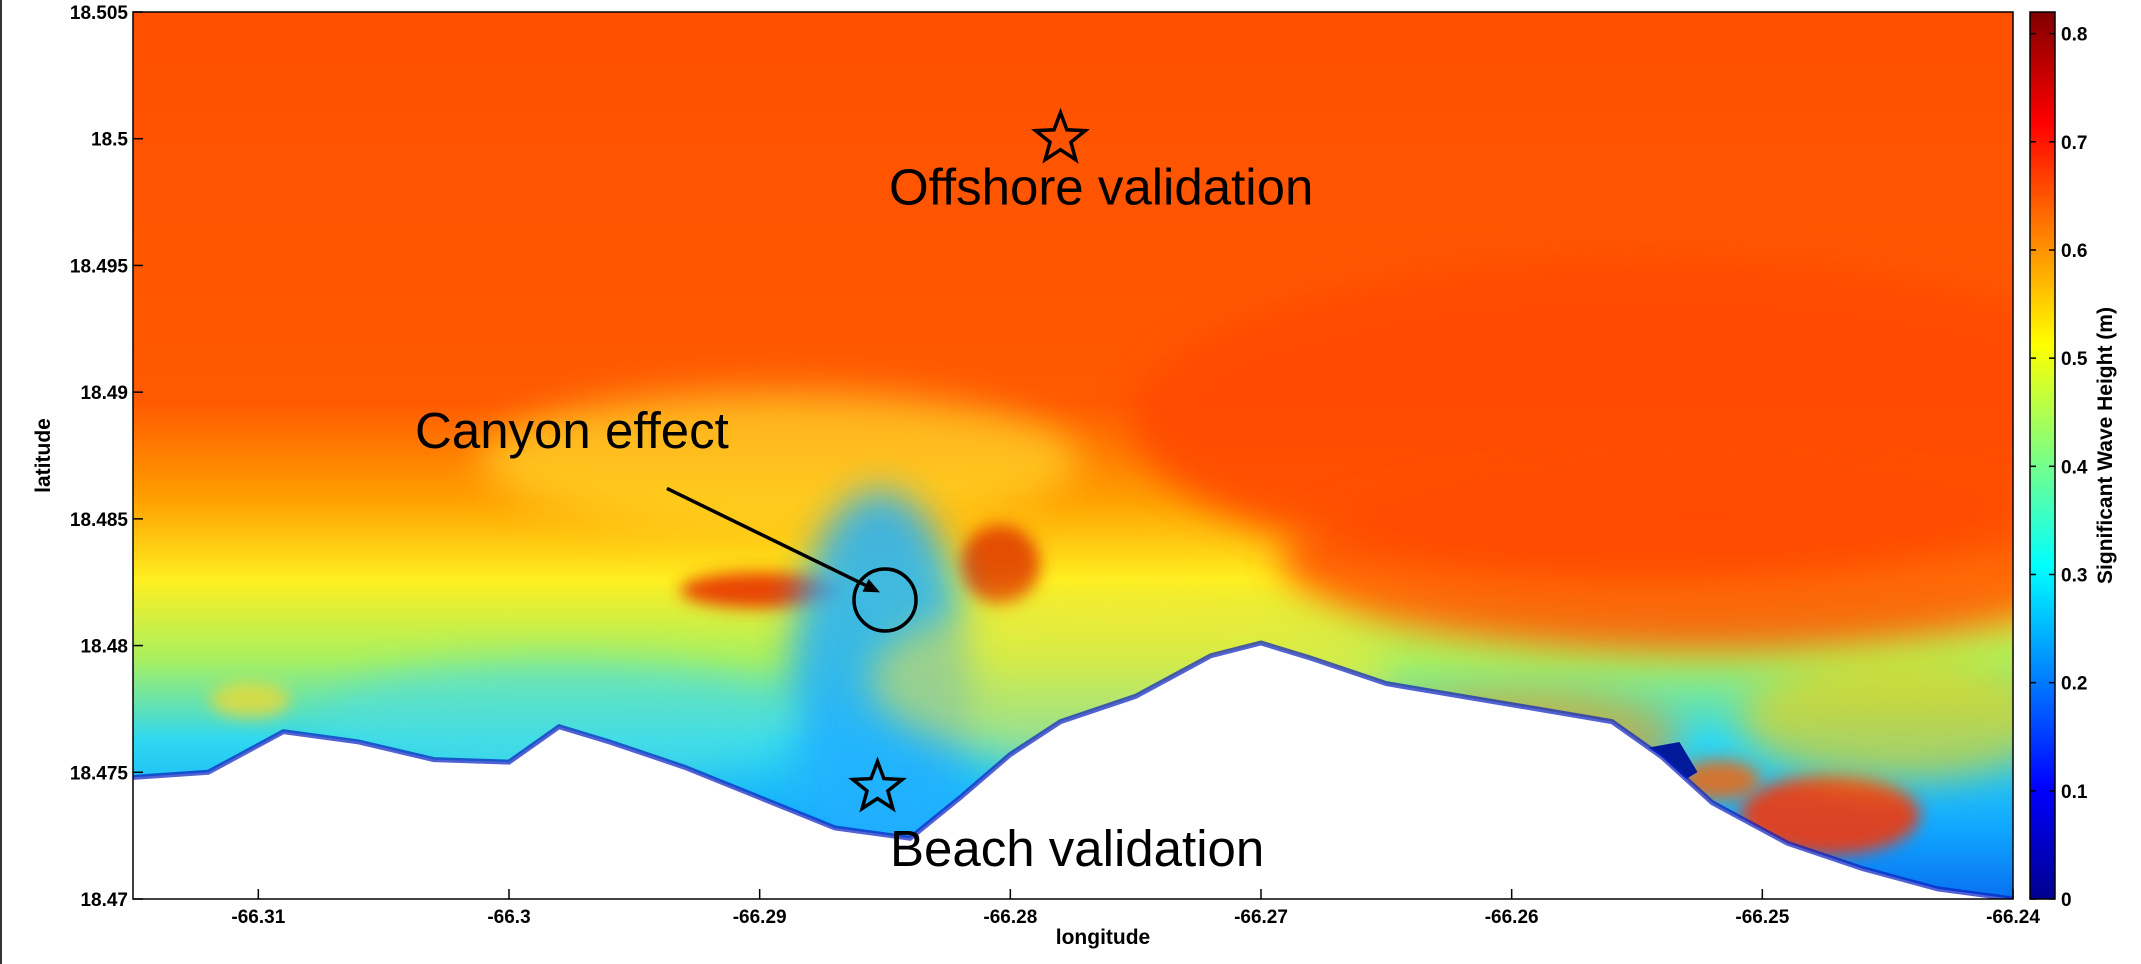 This screenshot has height=964, width=2141. What do you see at coordinates (1010, 917) in the screenshot?
I see `x-tick-label: -66.28` at bounding box center [1010, 917].